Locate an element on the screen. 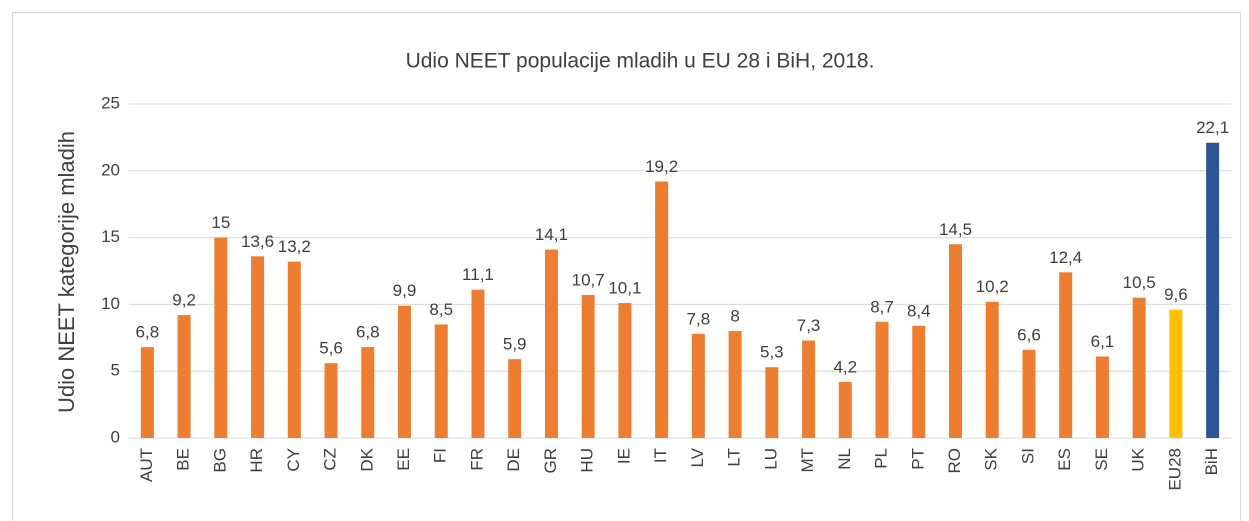  value-label: 10,5 is located at coordinates (1139, 282).